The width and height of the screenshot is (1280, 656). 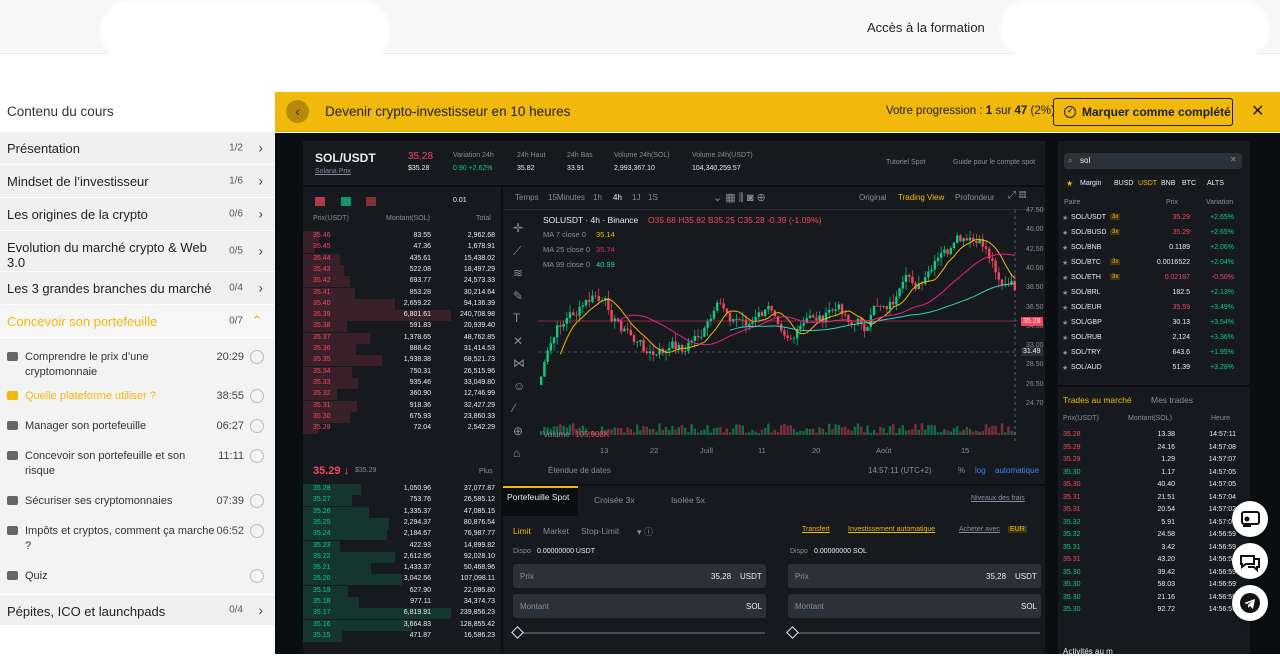 What do you see at coordinates (1154, 308) in the screenshot?
I see `market-pair-row: ★ SOL/EUR 35.59 +3.49%` at bounding box center [1154, 308].